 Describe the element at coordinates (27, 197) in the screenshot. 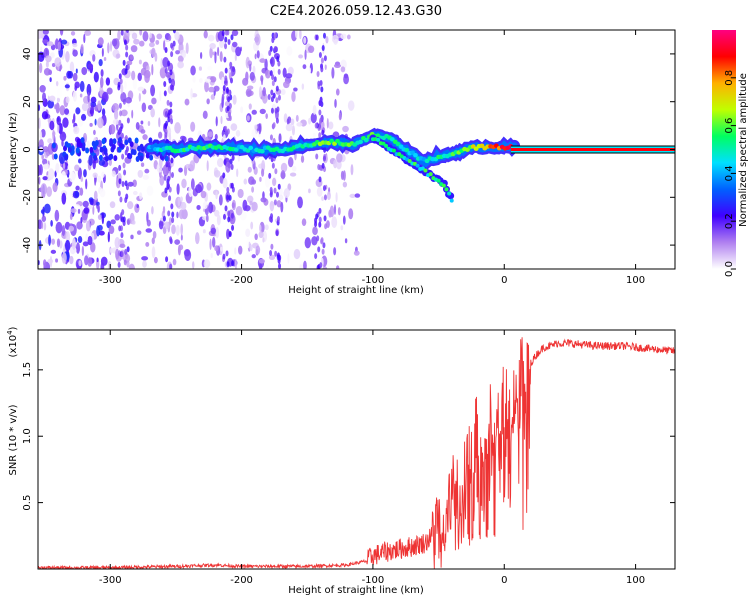

I see `y-tick-label: -20` at that location.